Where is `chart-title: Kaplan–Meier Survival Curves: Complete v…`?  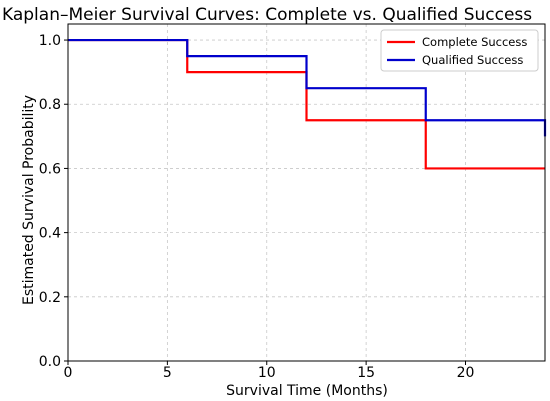
chart-title: Kaplan–Meier Survival Curves: Complete v… is located at coordinates (267, 15).